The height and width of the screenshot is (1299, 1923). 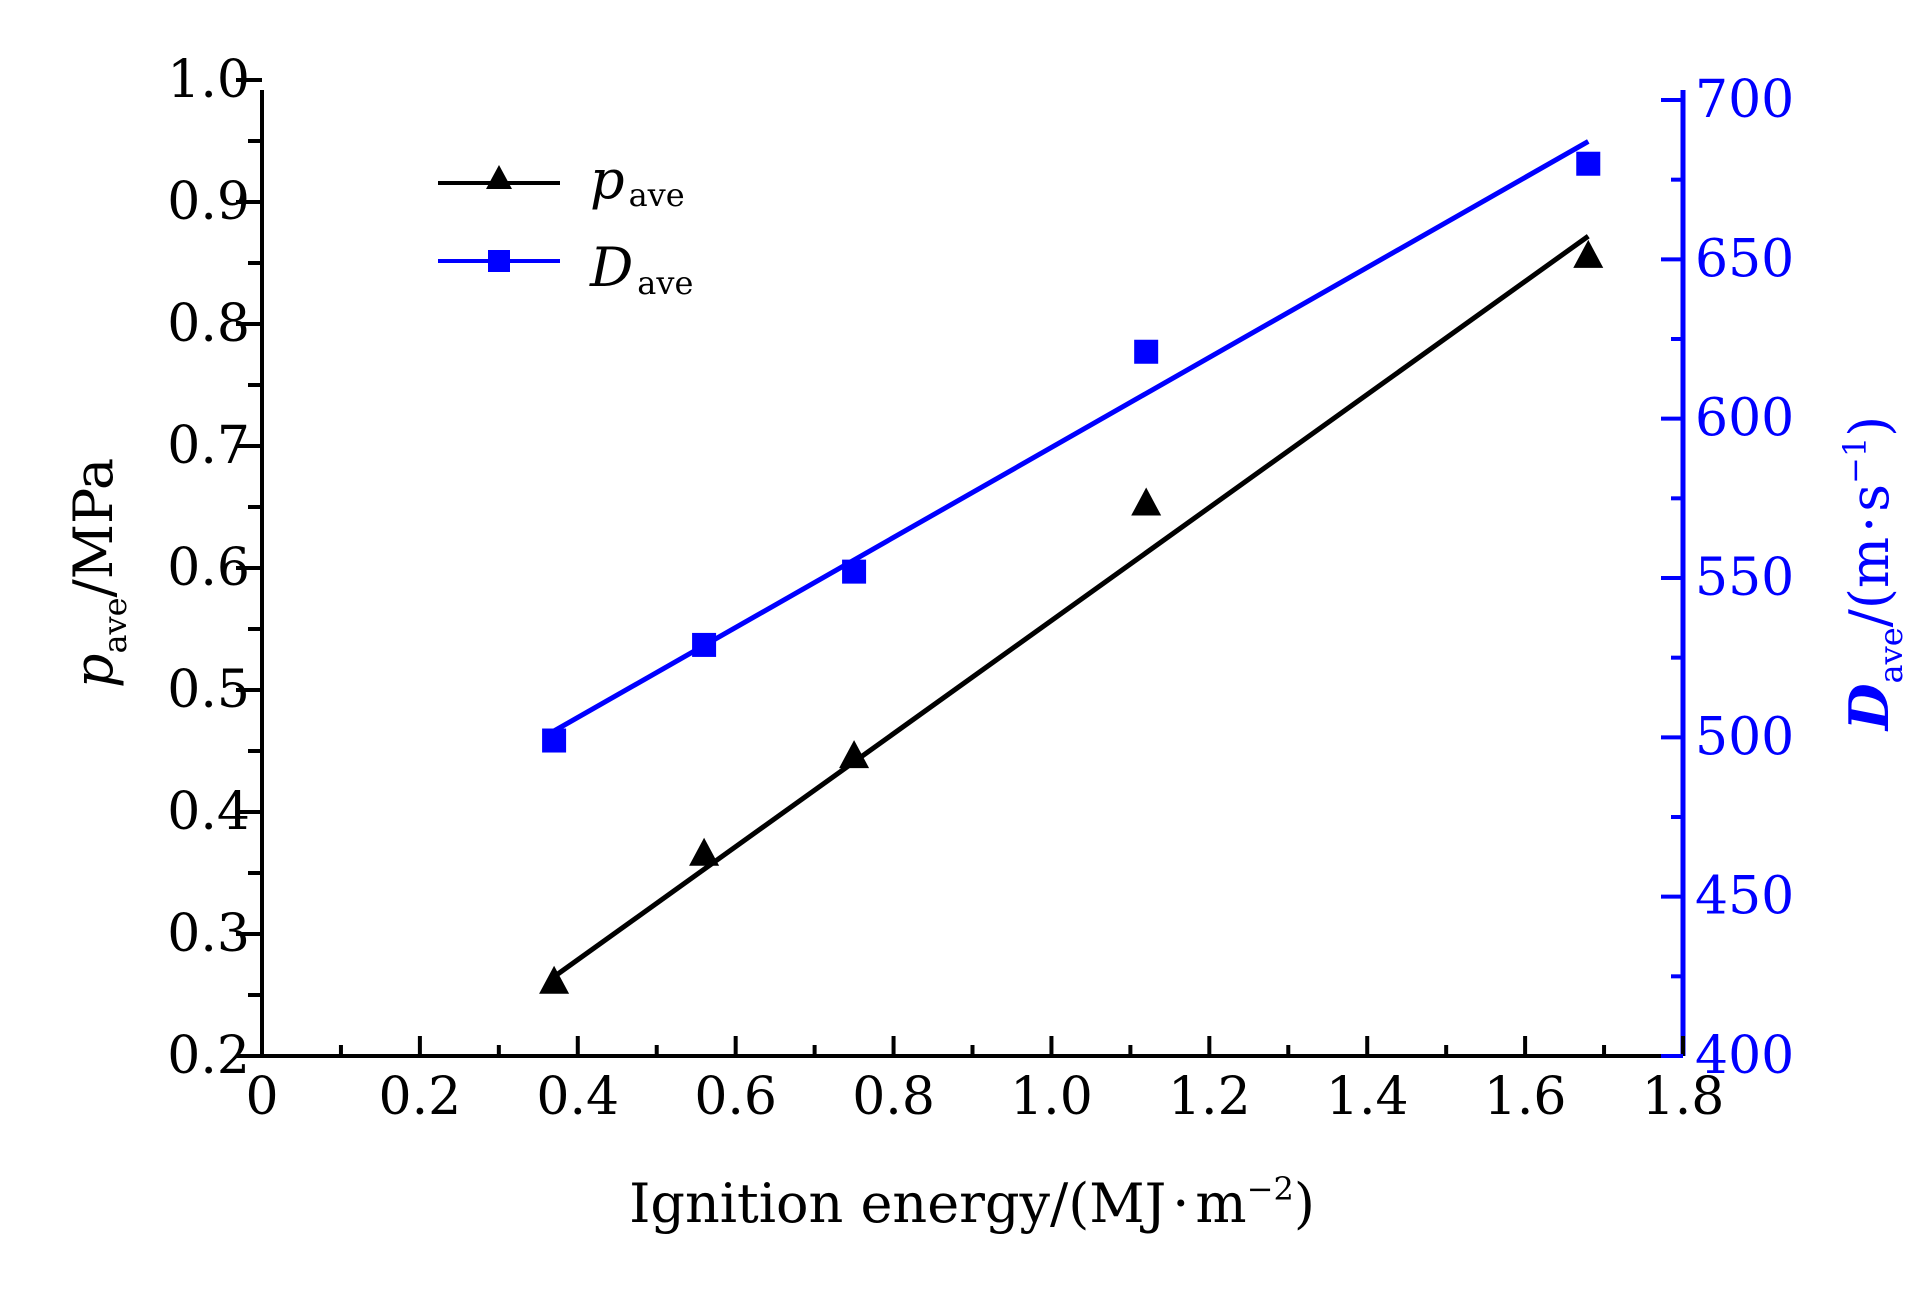 What do you see at coordinates (208, 934) in the screenshot?
I see `y-left-tick-label: 0.3` at bounding box center [208, 934].